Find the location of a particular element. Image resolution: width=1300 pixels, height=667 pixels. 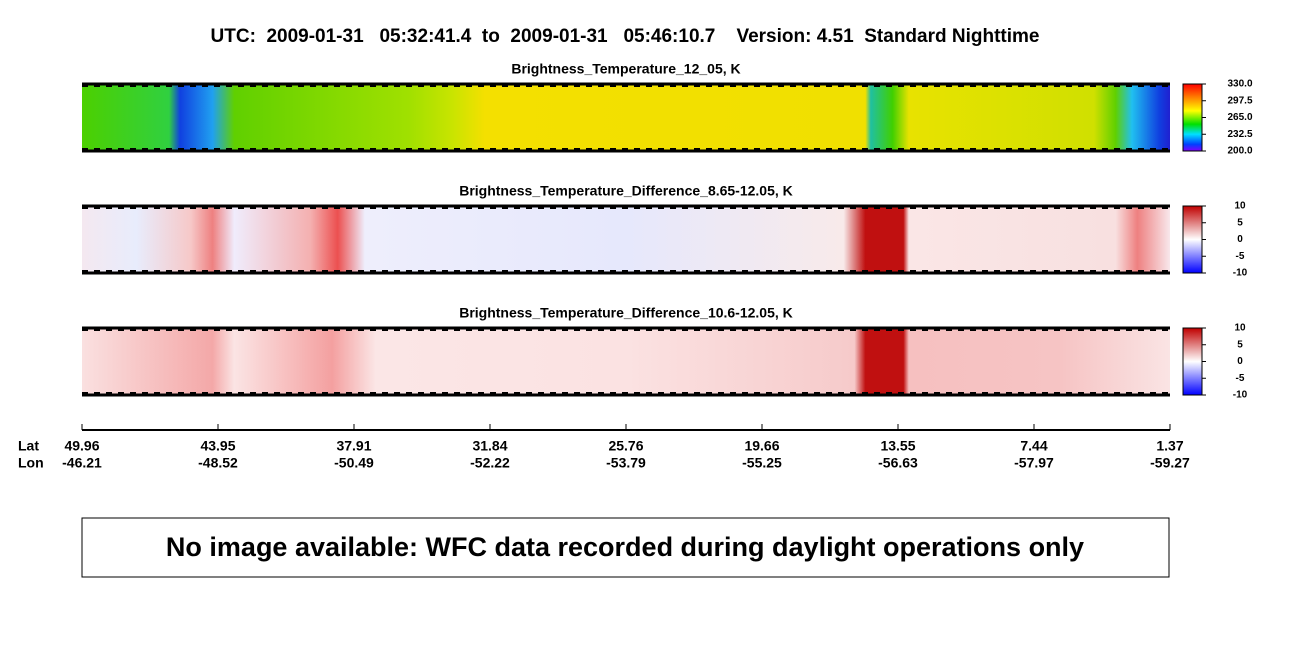

panel-title: Brightness_Temperature_12_05, K is located at coordinates (625, 69).